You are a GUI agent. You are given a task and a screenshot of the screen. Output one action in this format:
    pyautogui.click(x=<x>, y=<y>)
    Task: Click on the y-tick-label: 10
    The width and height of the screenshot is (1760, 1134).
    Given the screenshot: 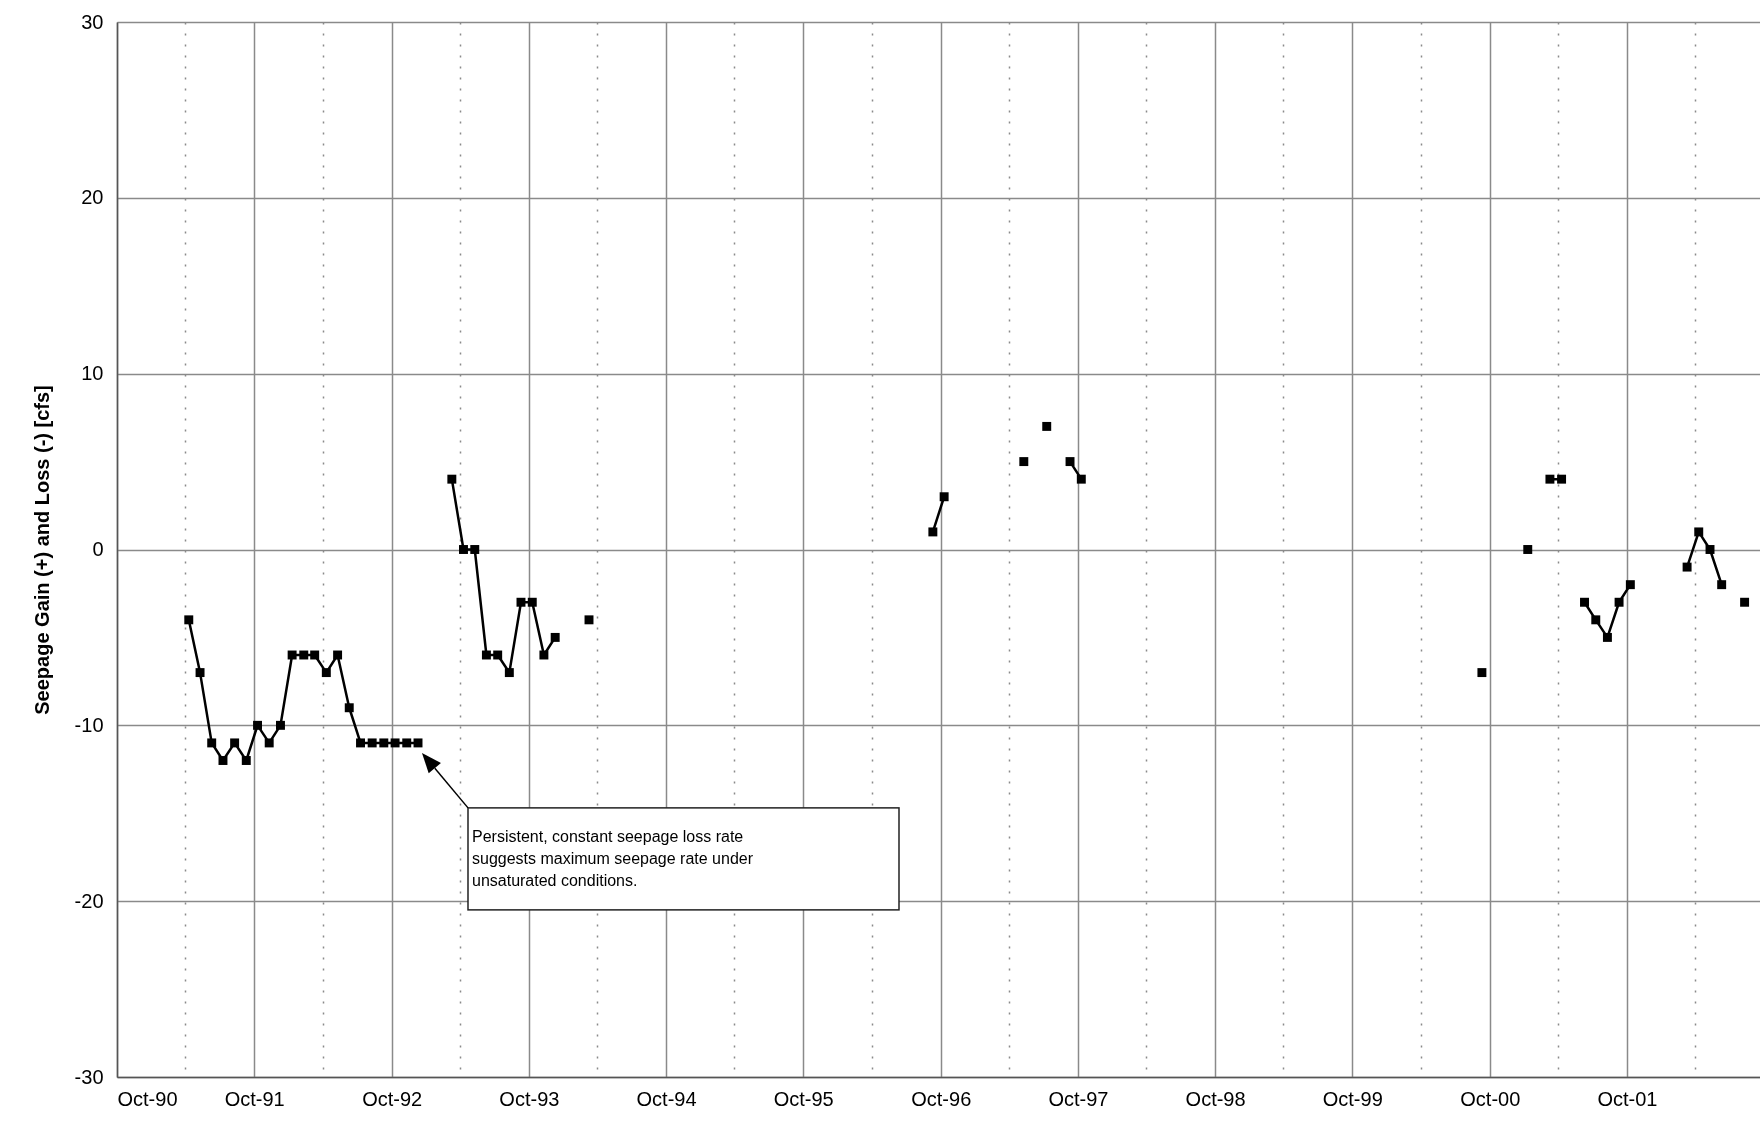 What is the action you would take?
    pyautogui.click(x=92, y=373)
    